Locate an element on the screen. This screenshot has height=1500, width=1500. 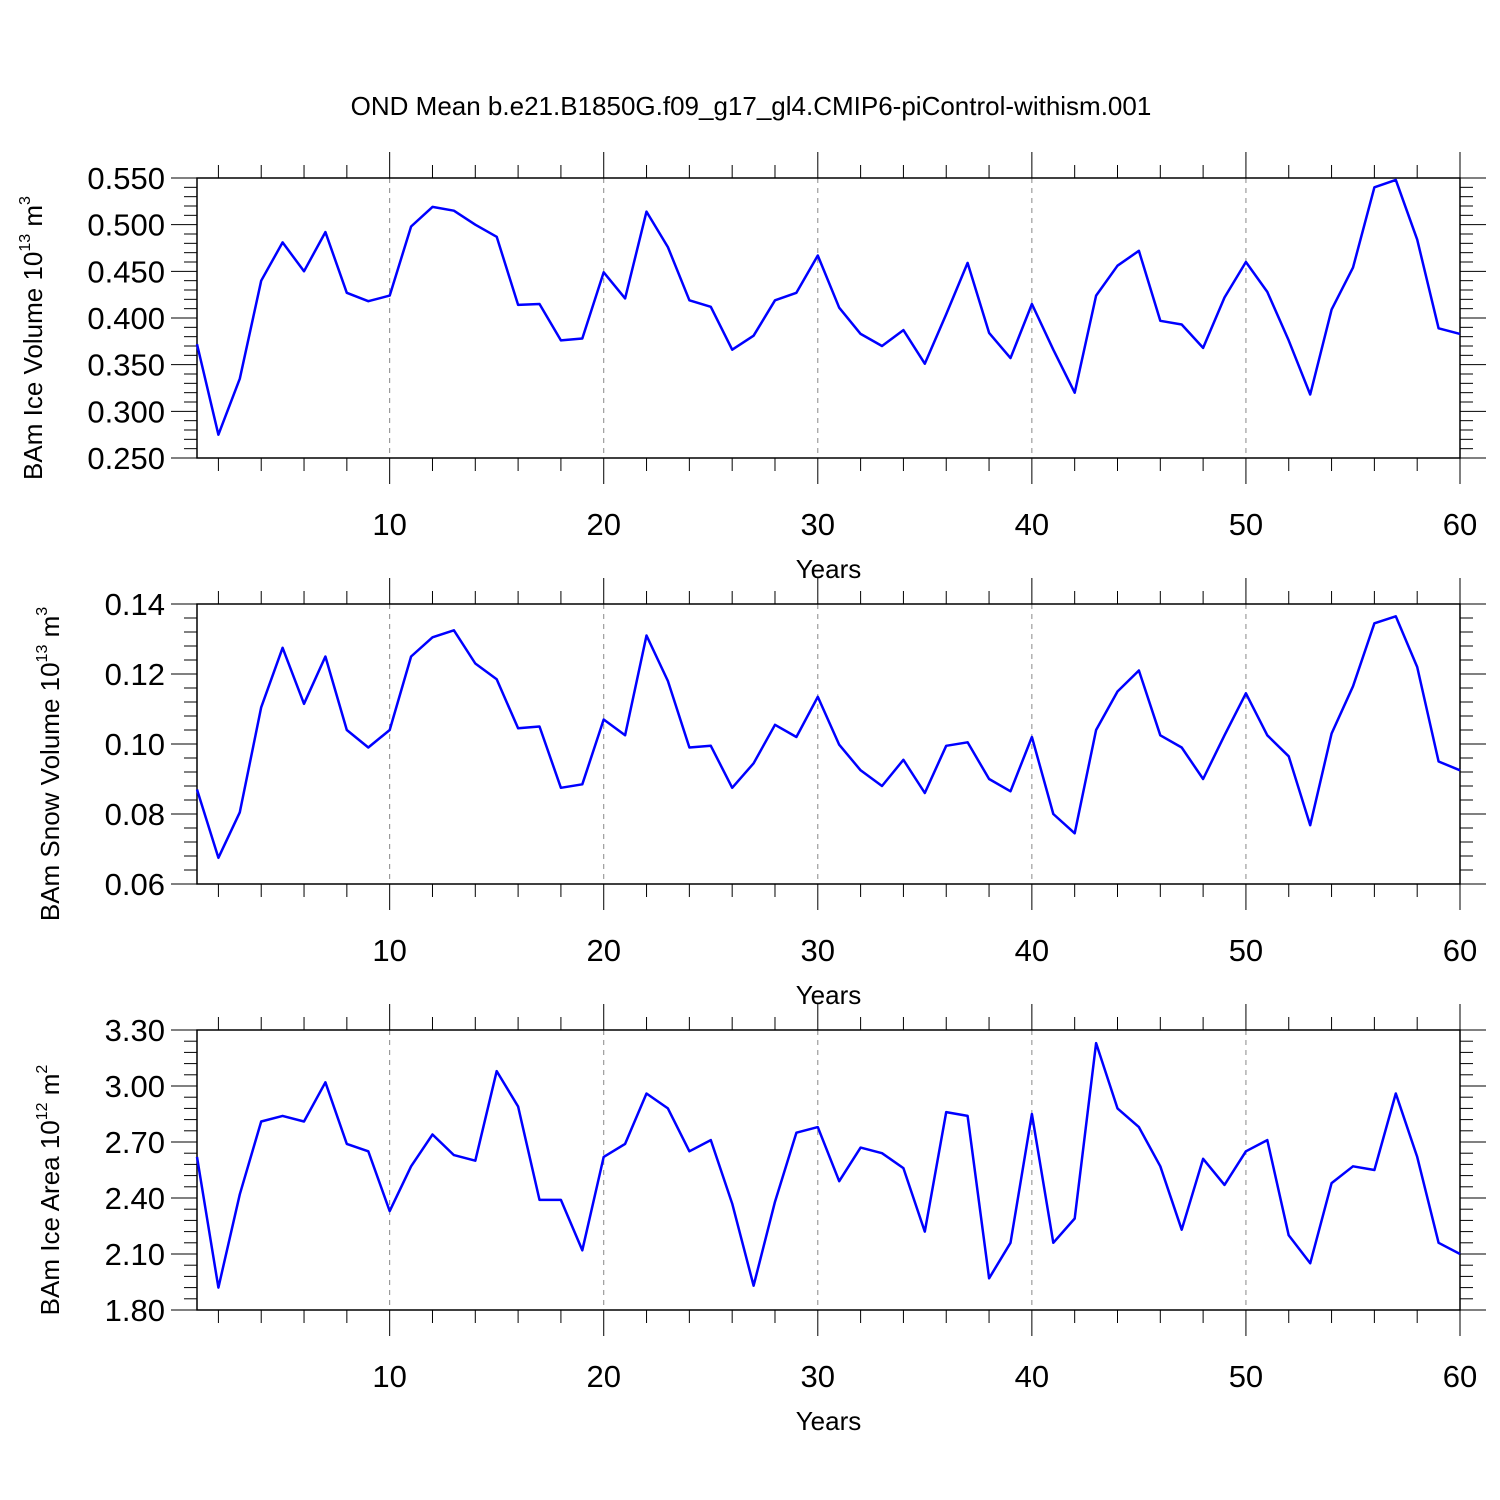
y-tick-label: 0.08 is located at coordinates (135, 814).